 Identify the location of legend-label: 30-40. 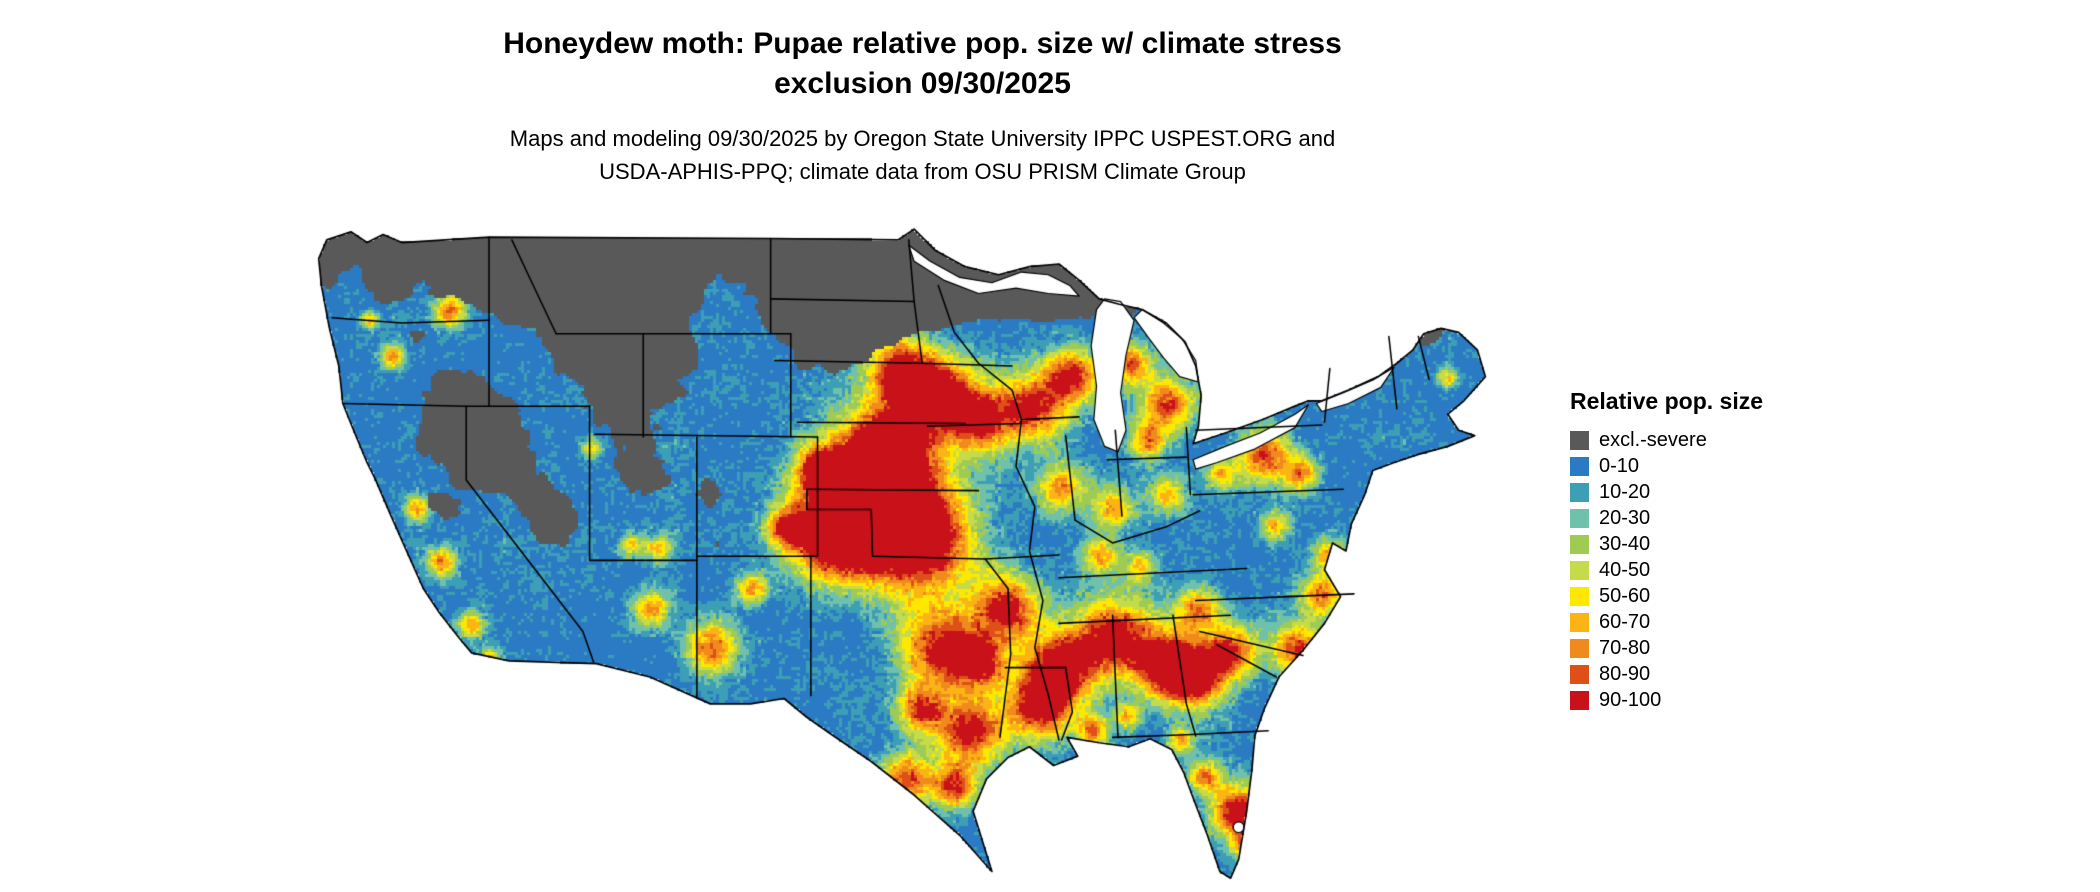
(1625, 544).